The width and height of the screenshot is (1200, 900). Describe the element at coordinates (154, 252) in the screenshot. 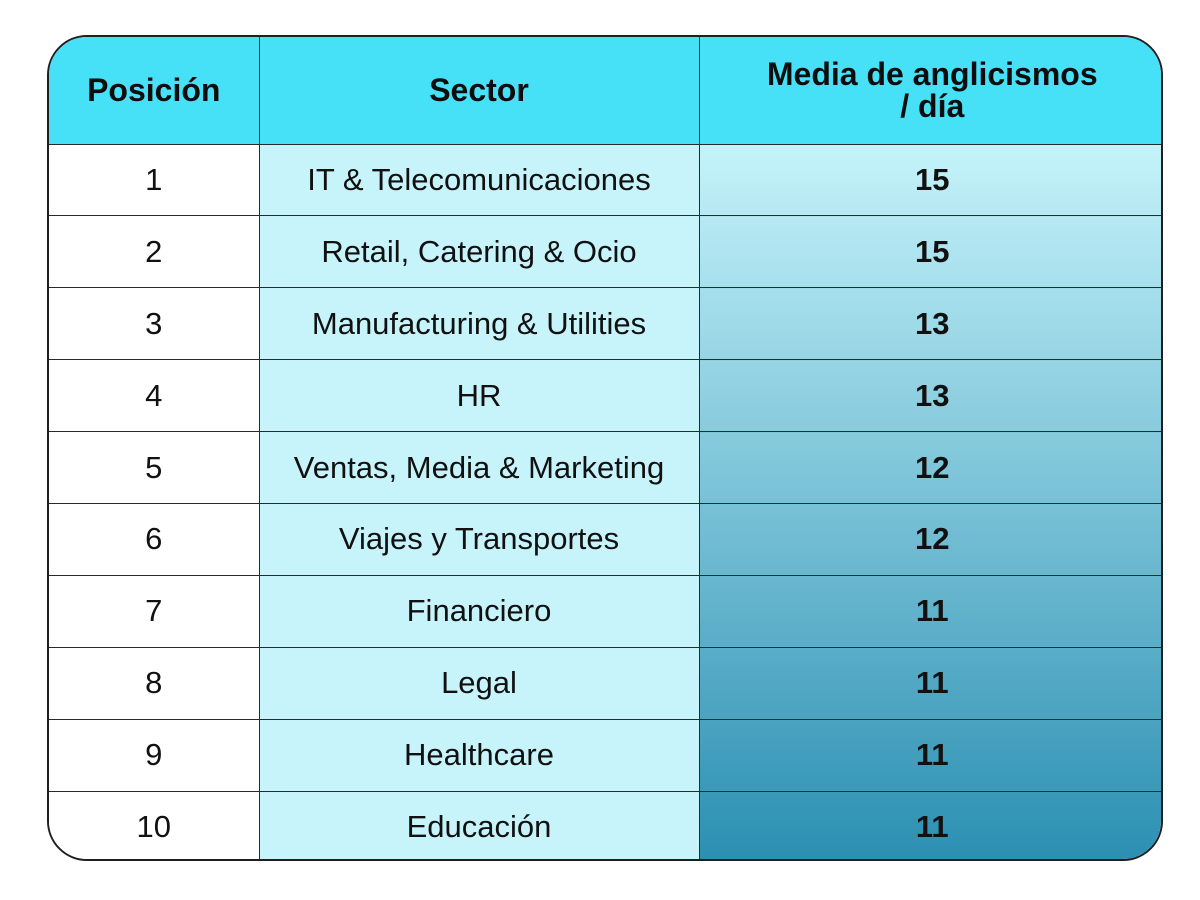

I see `row-position: 2` at that location.